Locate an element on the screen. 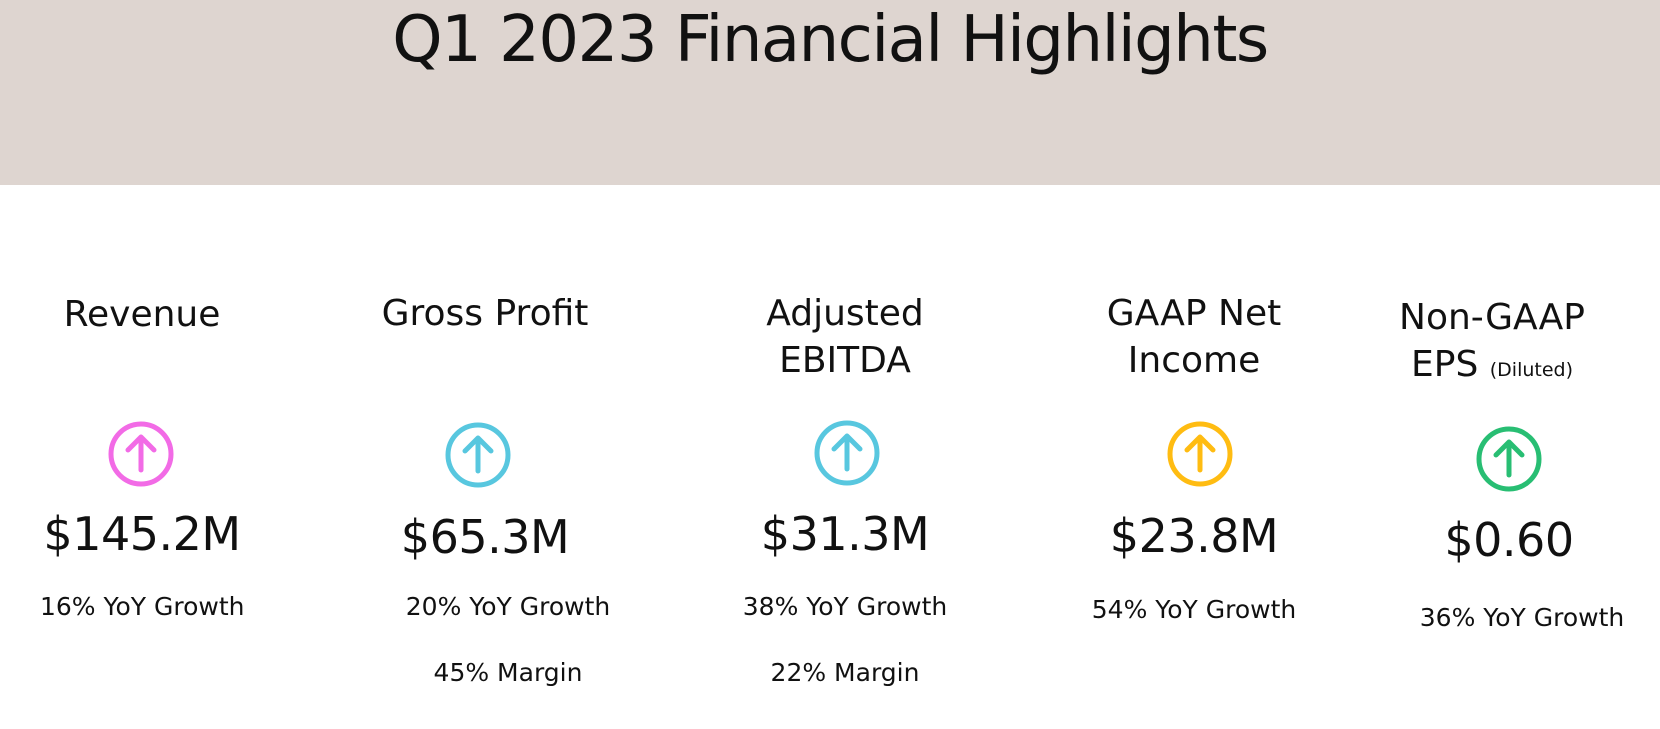 The image size is (1660, 729). adjusted-ebitda-arrow-up-icon is located at coordinates (847, 453).